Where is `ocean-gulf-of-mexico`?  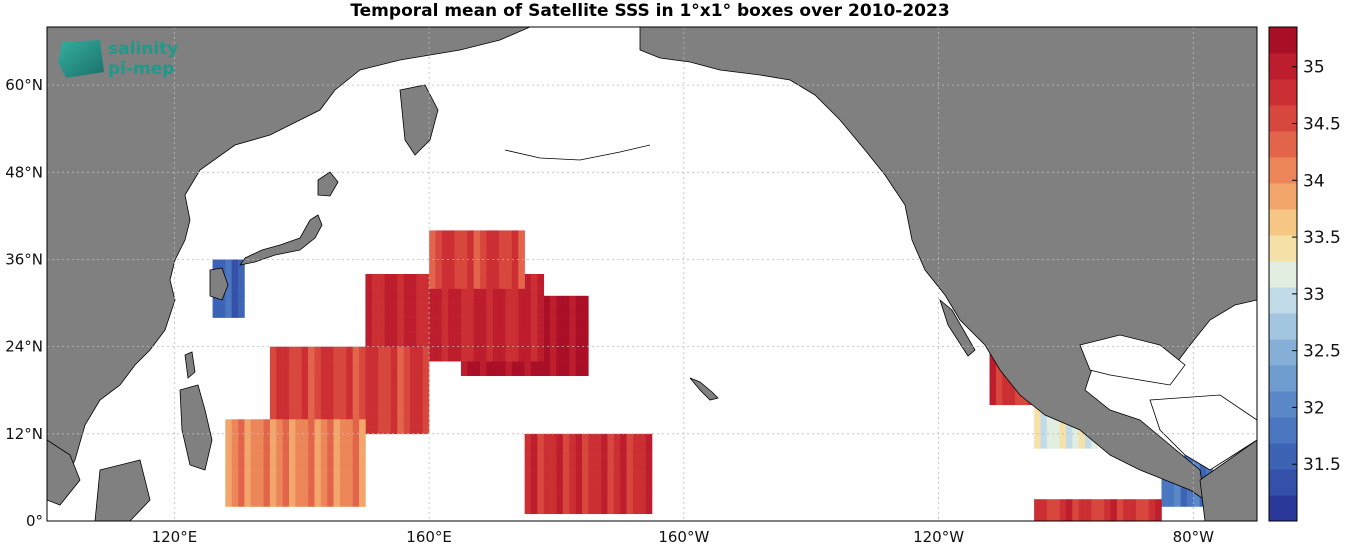 ocean-gulf-of-mexico is located at coordinates (1132, 360).